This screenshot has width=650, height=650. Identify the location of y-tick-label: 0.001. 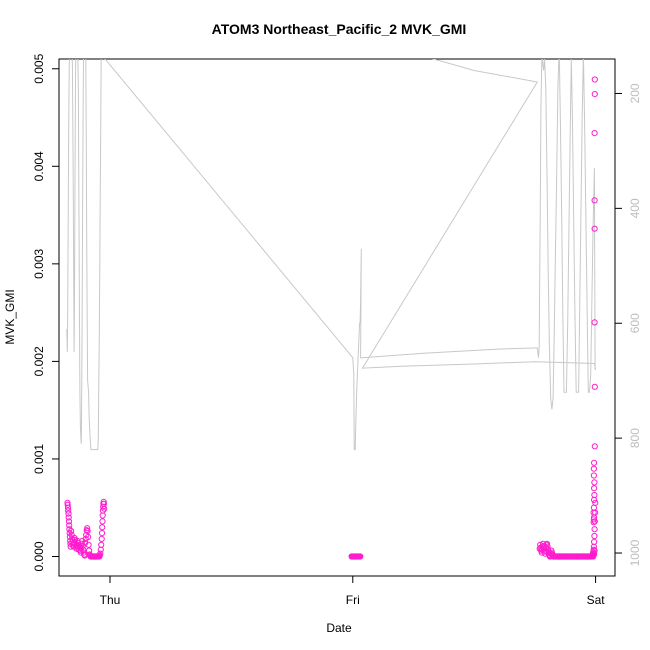
(39, 459).